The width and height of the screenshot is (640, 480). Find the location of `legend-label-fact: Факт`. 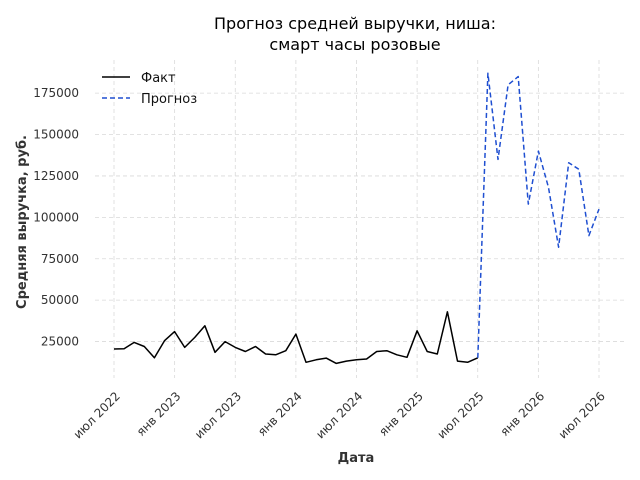

legend-label-fact: Факт is located at coordinates (158, 78).